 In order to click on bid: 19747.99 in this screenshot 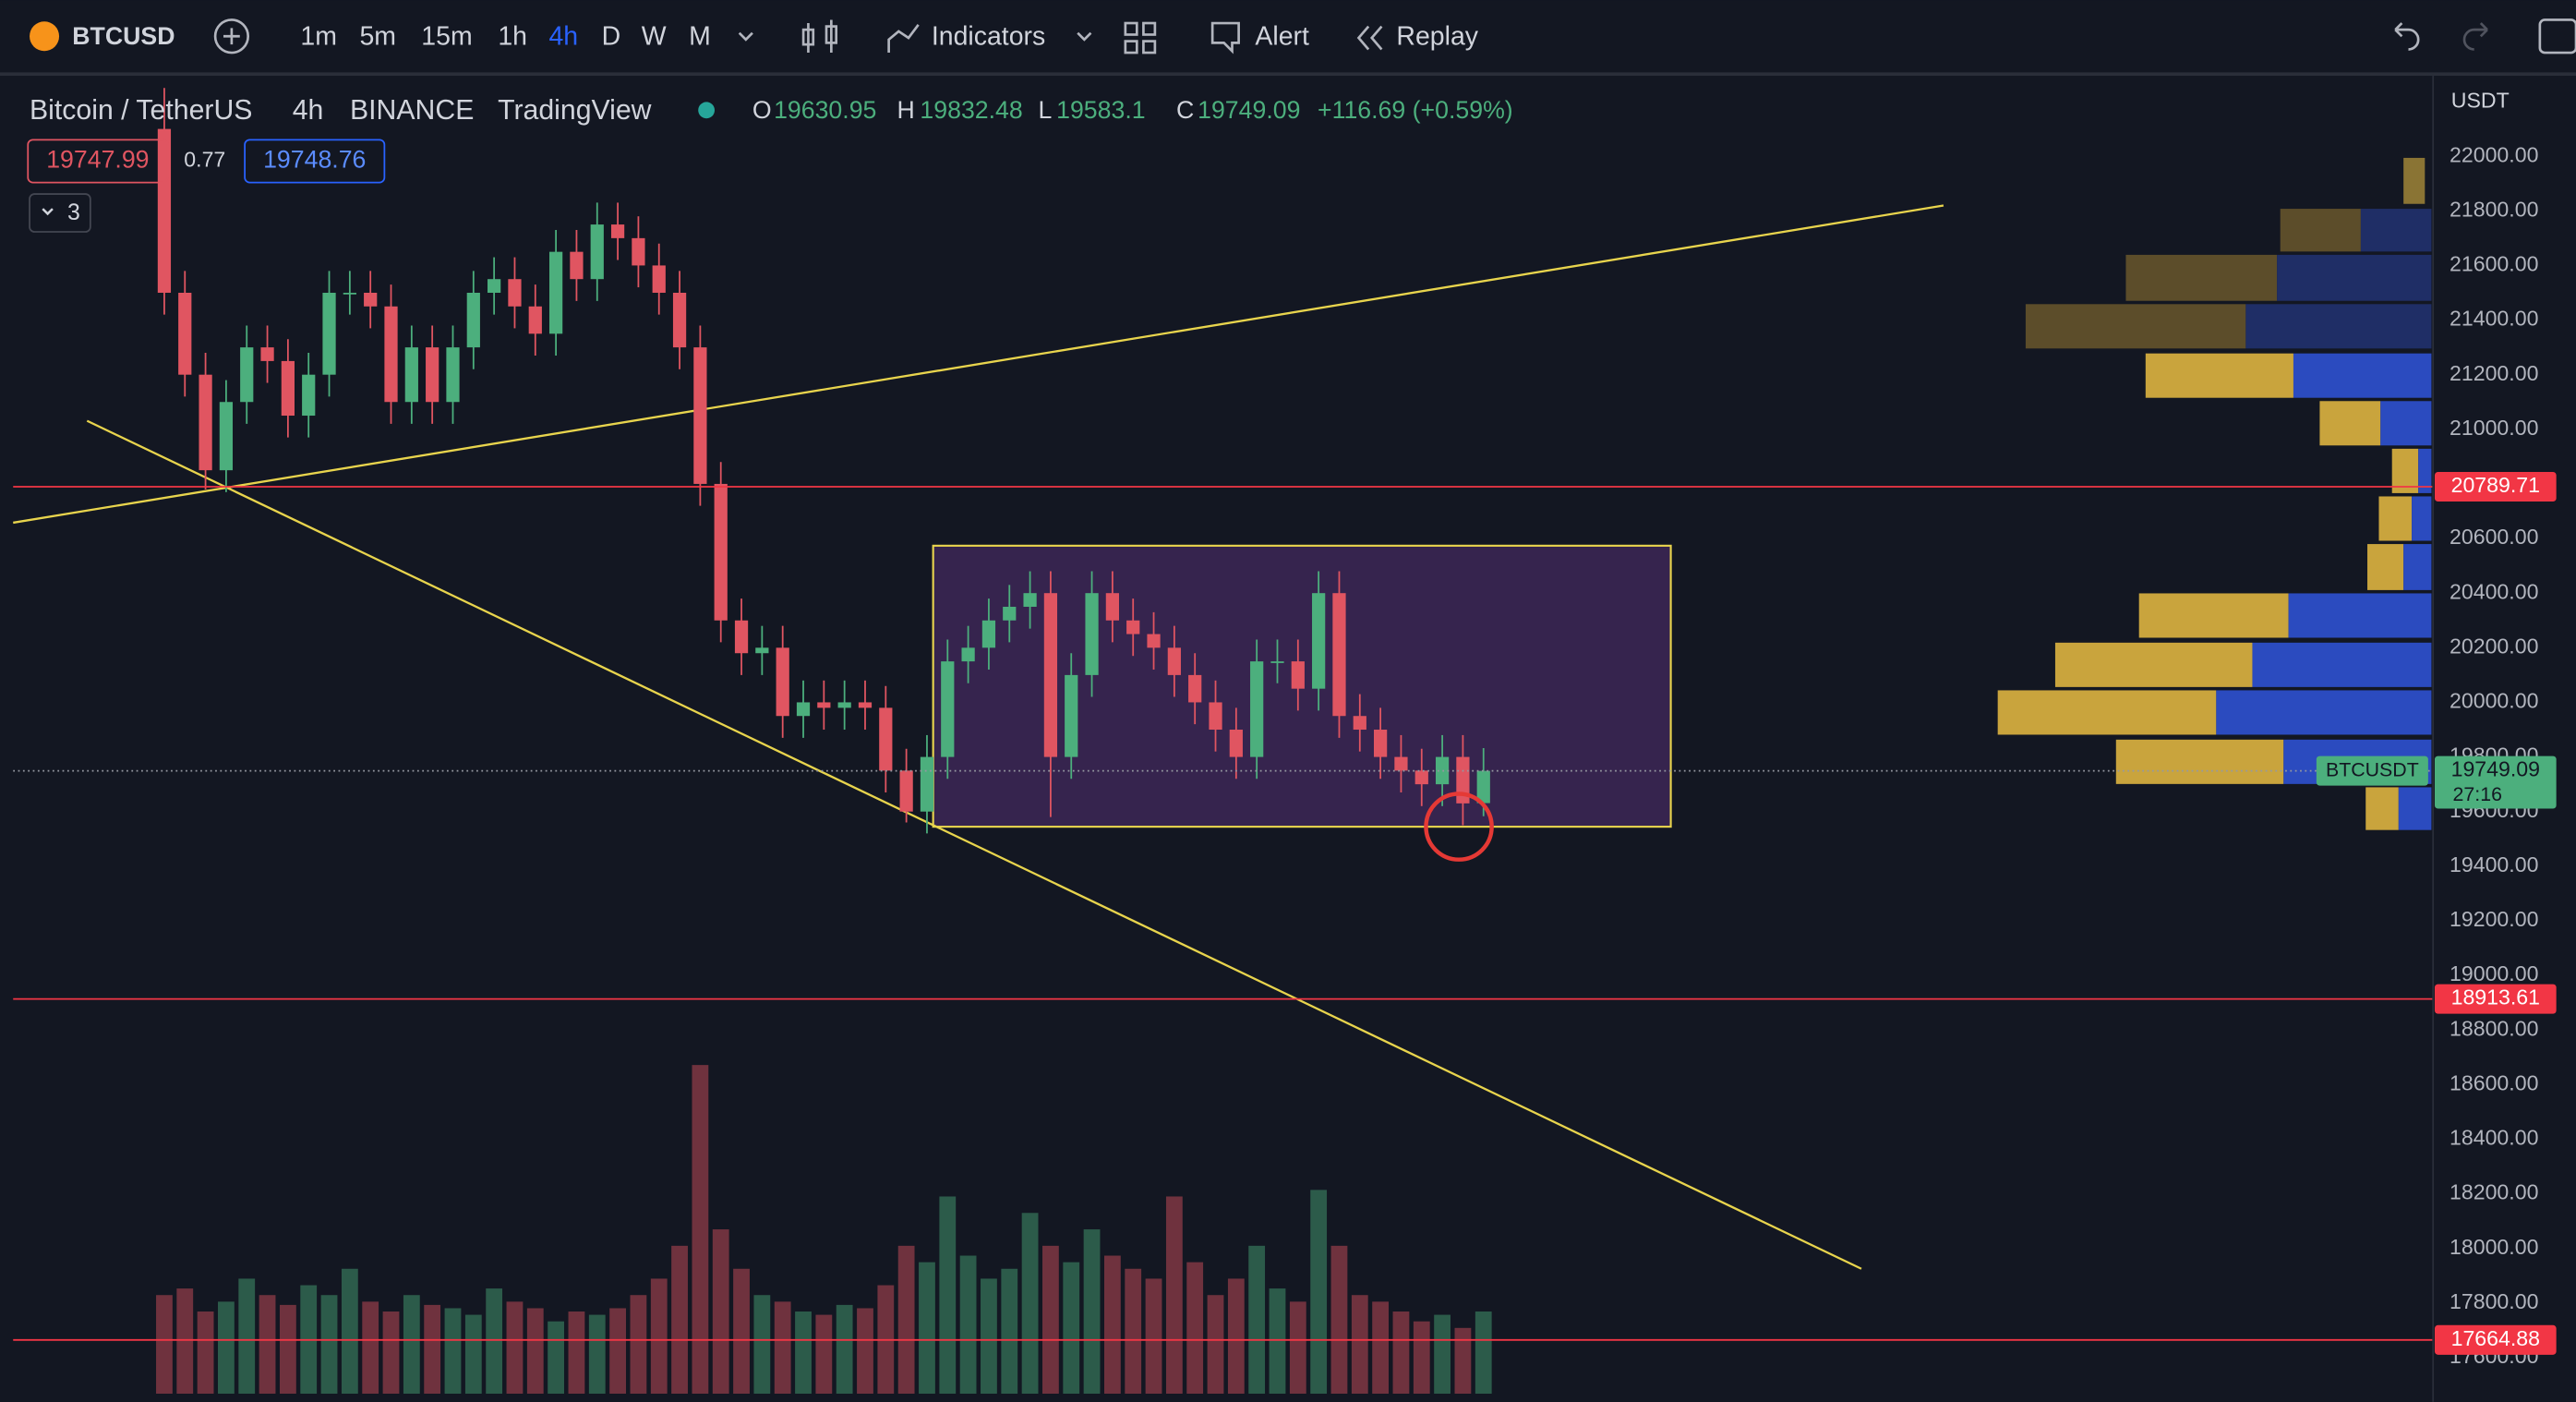, I will do `click(97, 160)`.